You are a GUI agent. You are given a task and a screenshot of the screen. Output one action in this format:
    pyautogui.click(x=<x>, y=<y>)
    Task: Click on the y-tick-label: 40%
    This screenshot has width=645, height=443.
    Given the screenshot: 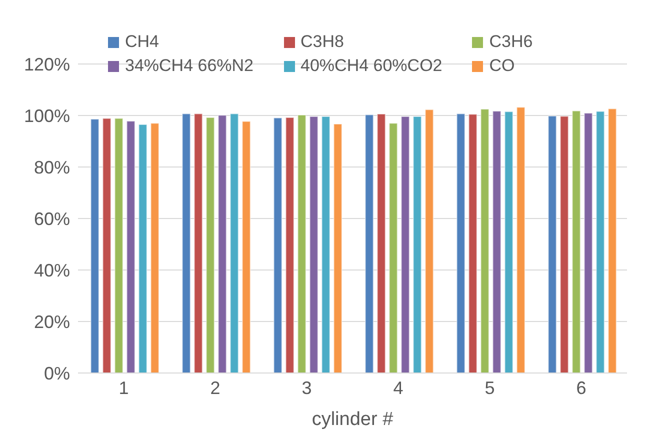 What is the action you would take?
    pyautogui.click(x=52, y=270)
    